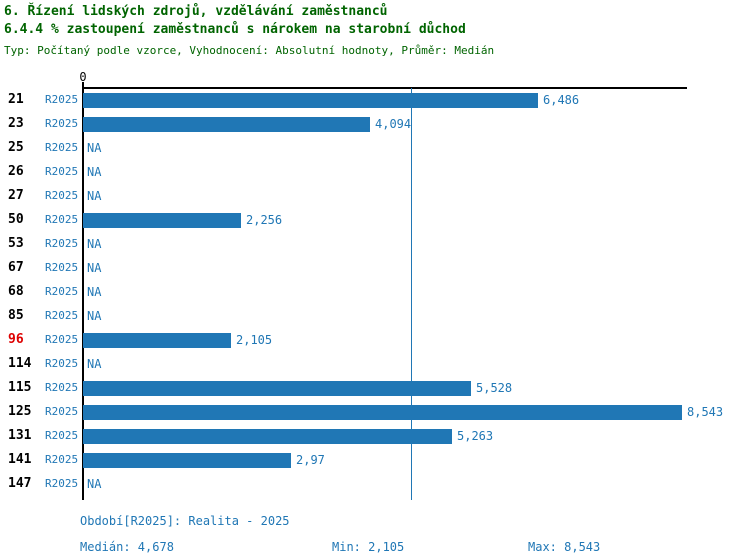 This screenshot has width=750, height=560. Describe the element at coordinates (494, 388) in the screenshot. I see `bar-value-label: 5,528` at that location.